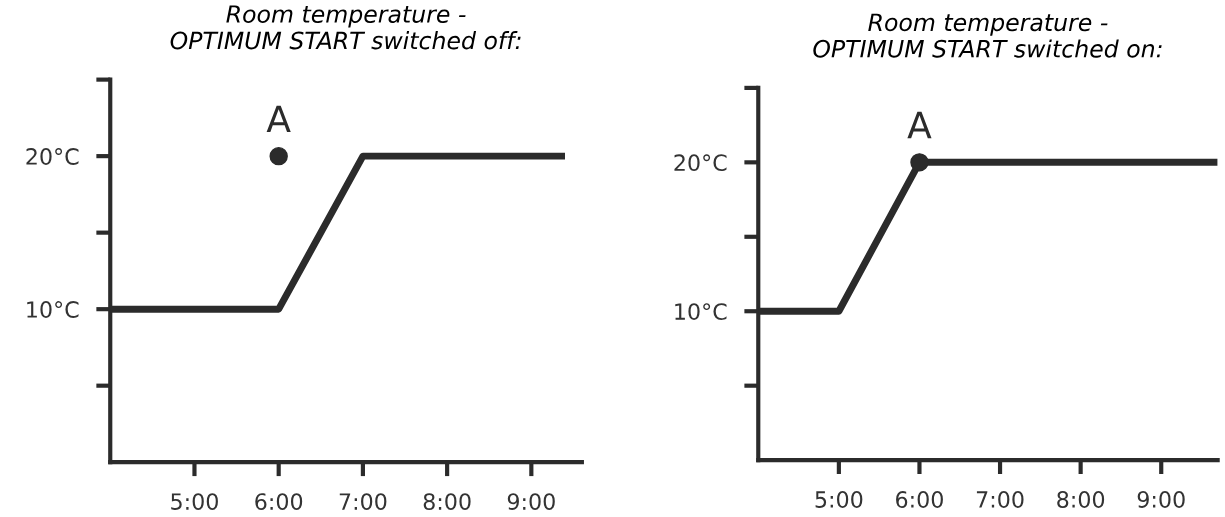 This screenshot has height=517, width=1225. What do you see at coordinates (987, 35) in the screenshot?
I see `chart-title: Room temperature - OPTIMUM START switched on:` at bounding box center [987, 35].